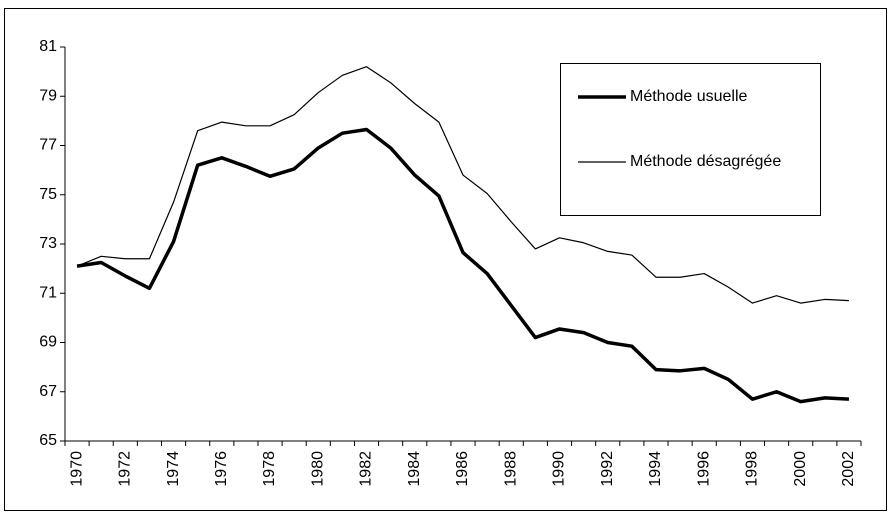 The image size is (889, 515). I want to click on y-tick-label: 71, so click(48, 292).